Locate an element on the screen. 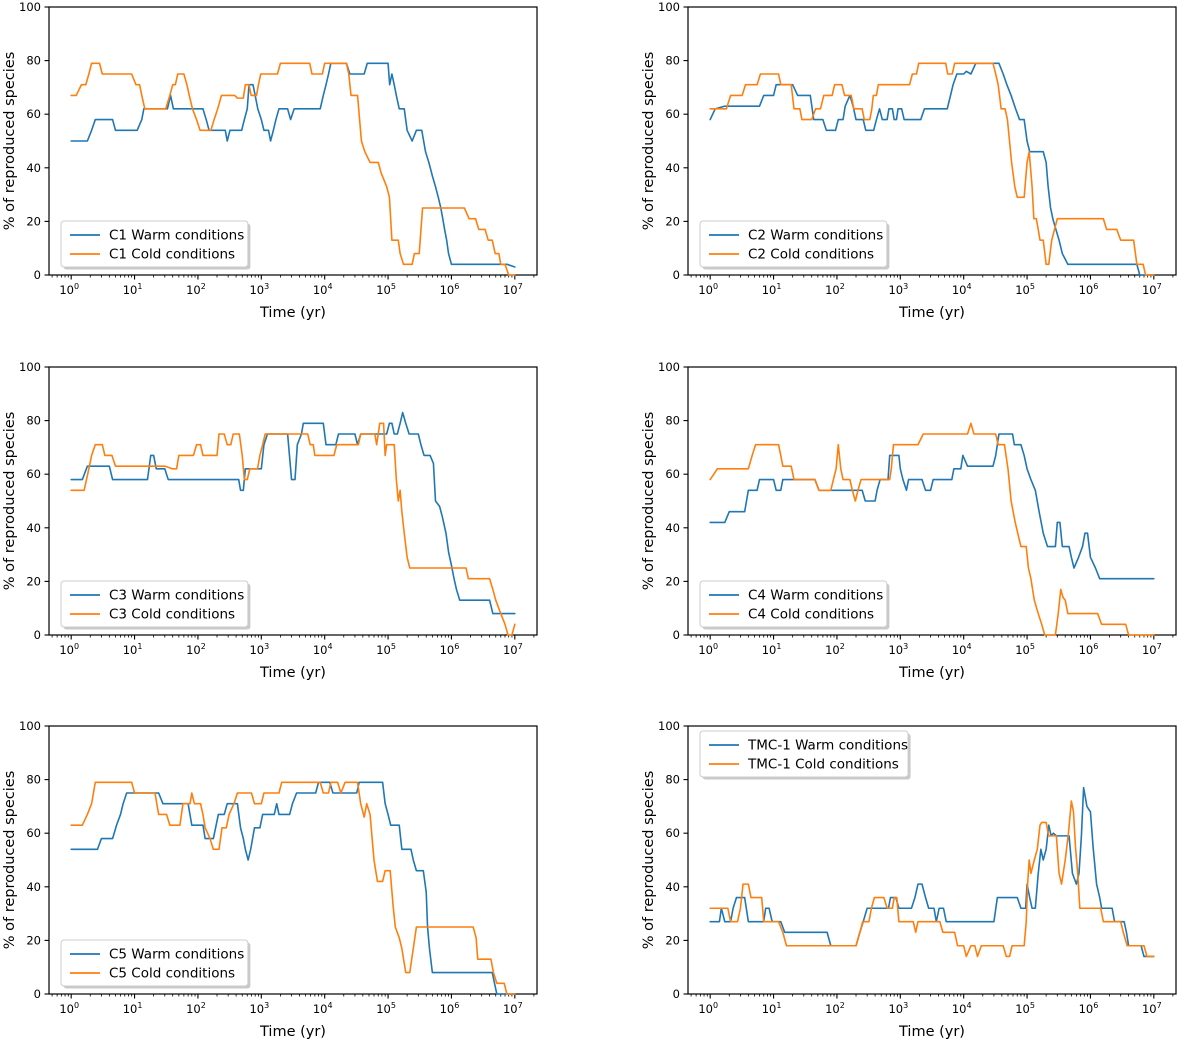  legend: C2 Warm conditions C2 Cold conditions is located at coordinates (794, 245).